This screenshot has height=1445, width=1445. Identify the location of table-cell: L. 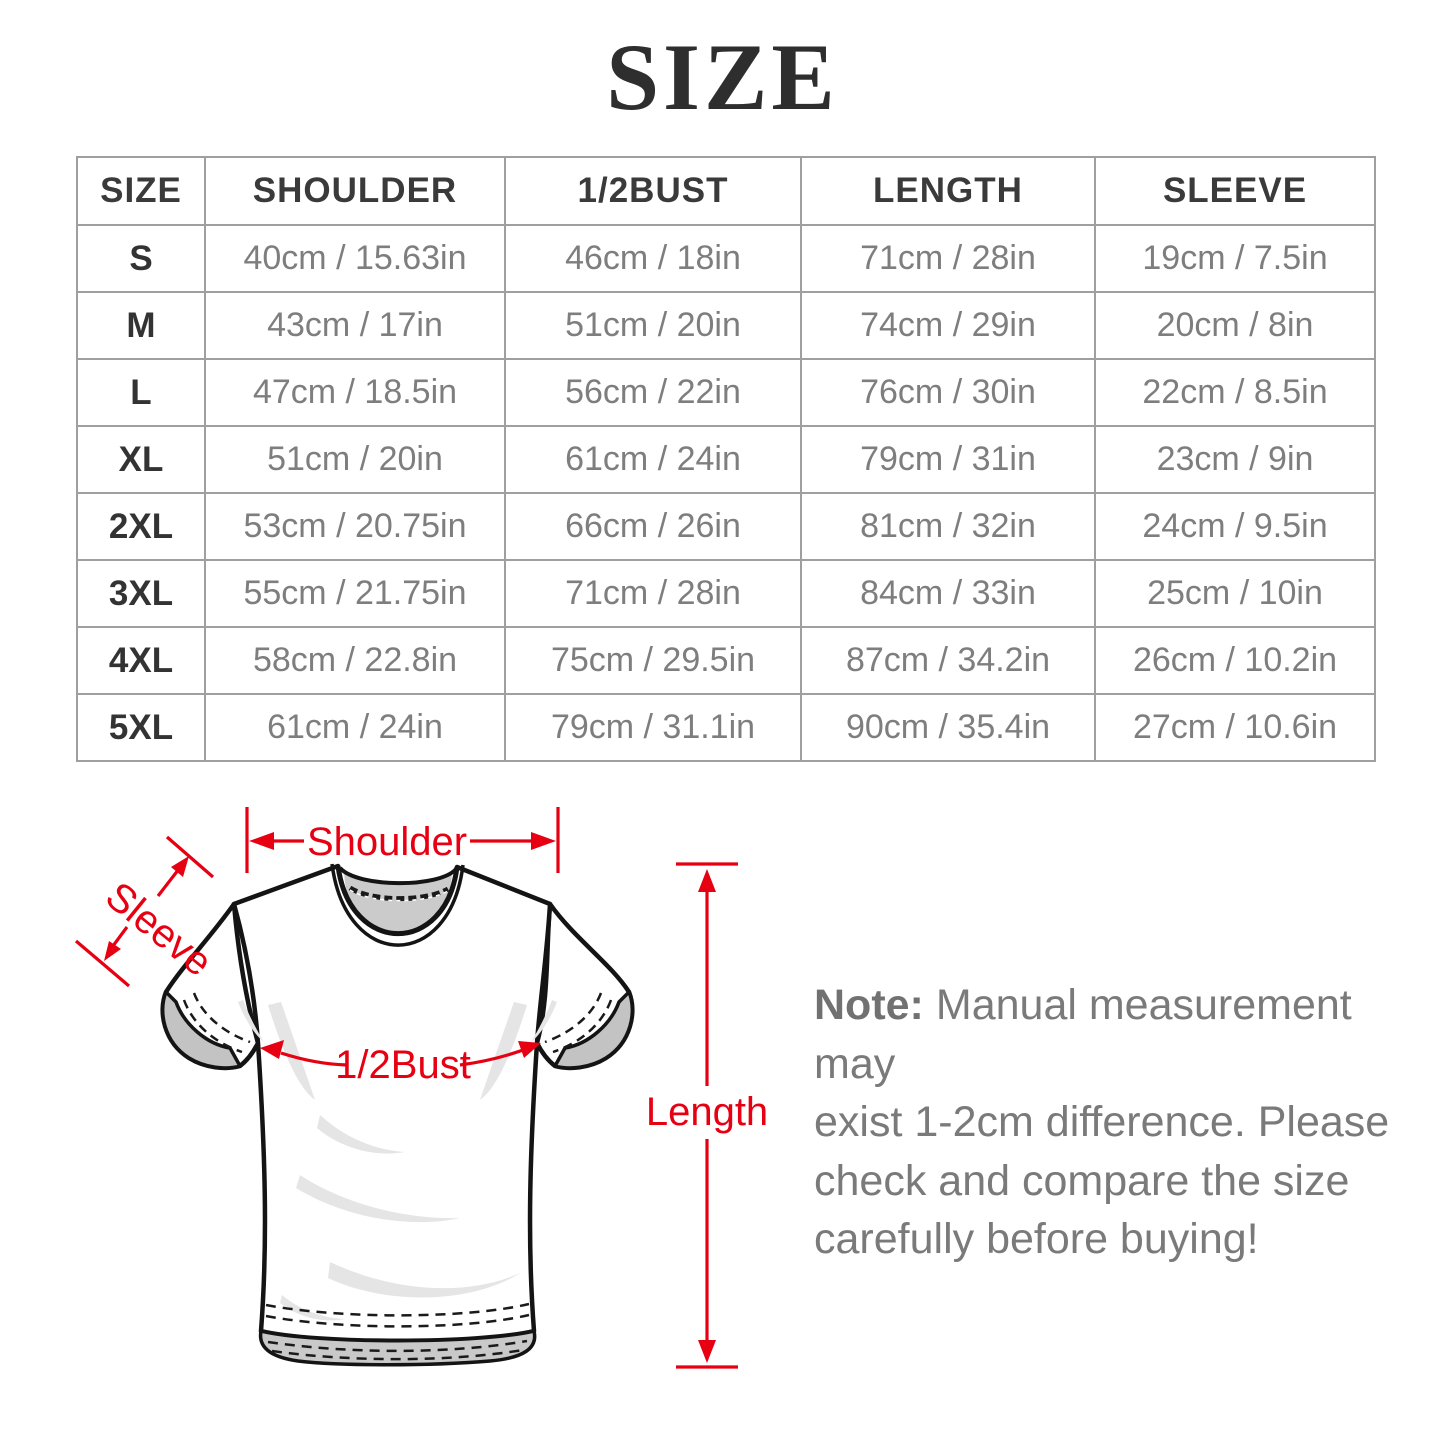
(141, 392).